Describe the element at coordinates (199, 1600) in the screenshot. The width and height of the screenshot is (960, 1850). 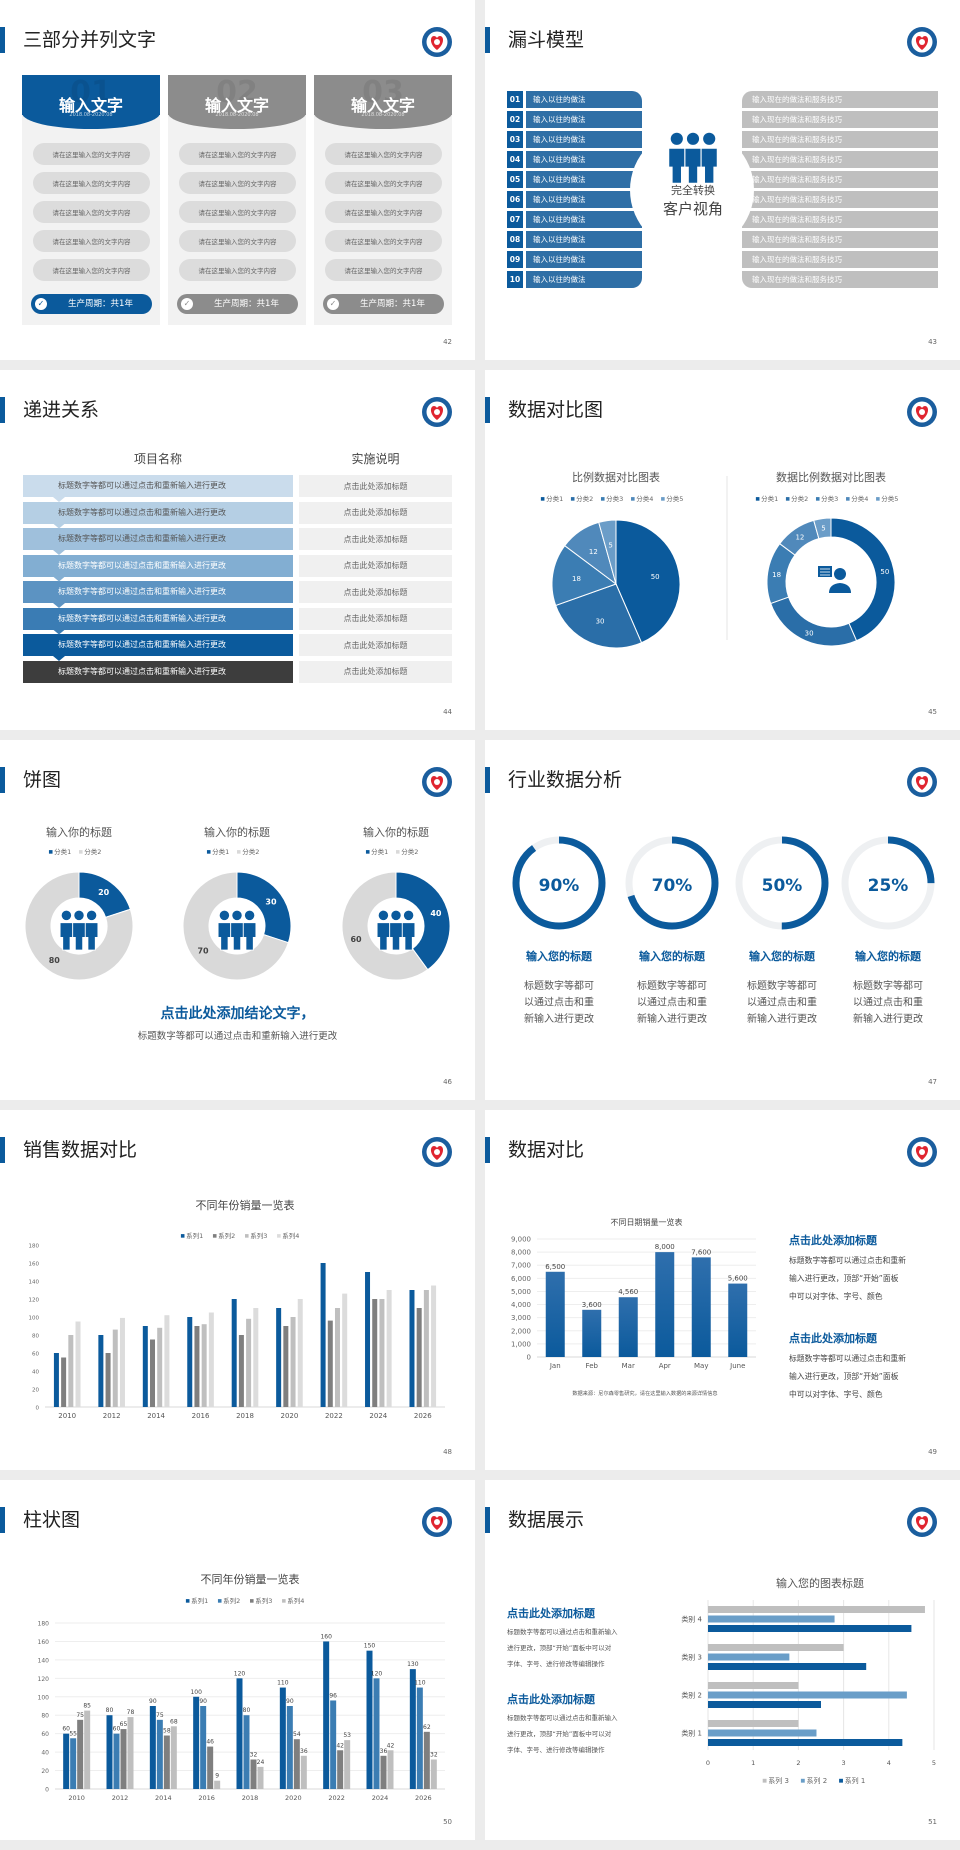
I see `legend-label: 系列1` at that location.